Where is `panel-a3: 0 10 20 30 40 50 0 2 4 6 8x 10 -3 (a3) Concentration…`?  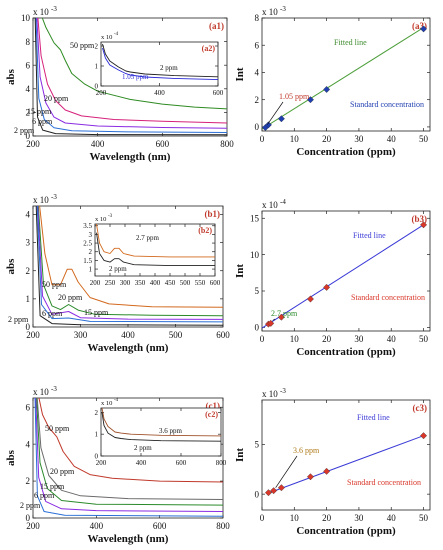 panel-a3: 0 10 20 30 40 50 0 2 4 6 8x 10 -3 (a3) Concentration… is located at coordinates (332, 81).